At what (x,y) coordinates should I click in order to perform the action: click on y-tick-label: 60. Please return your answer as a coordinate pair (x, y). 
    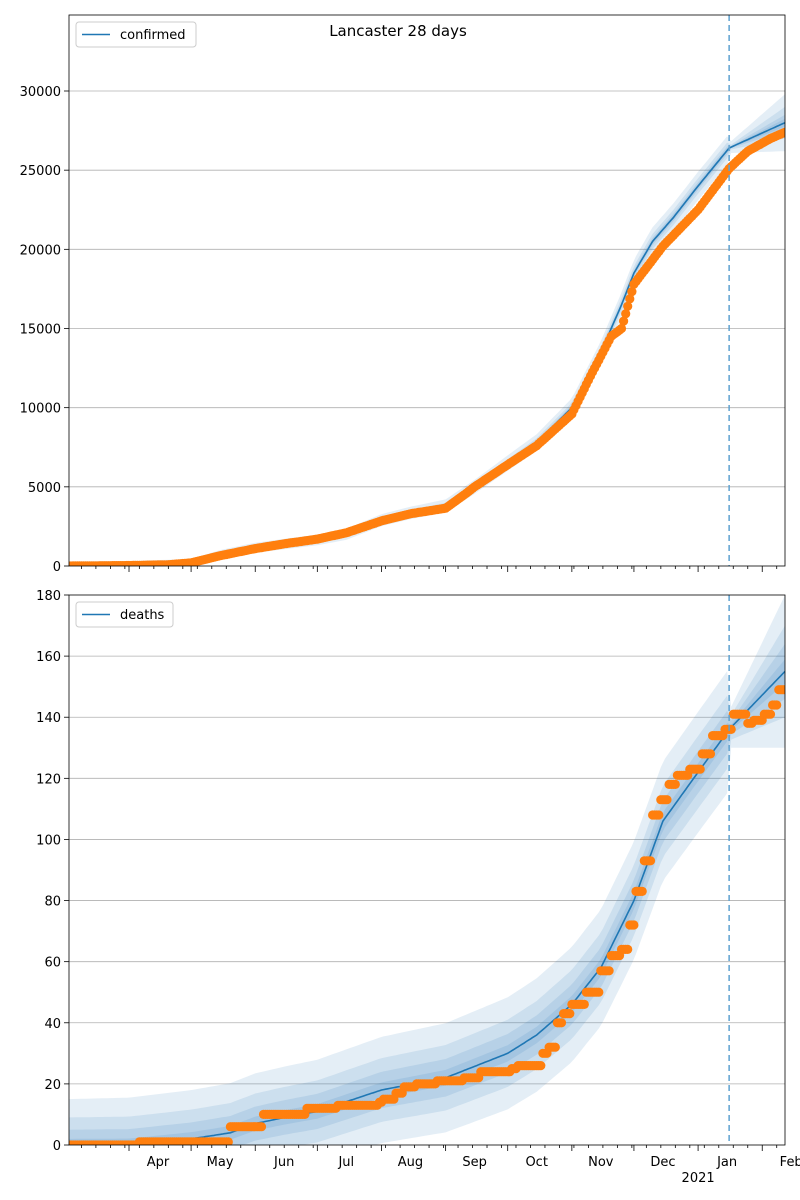
    Looking at the image, I should click on (52, 963).